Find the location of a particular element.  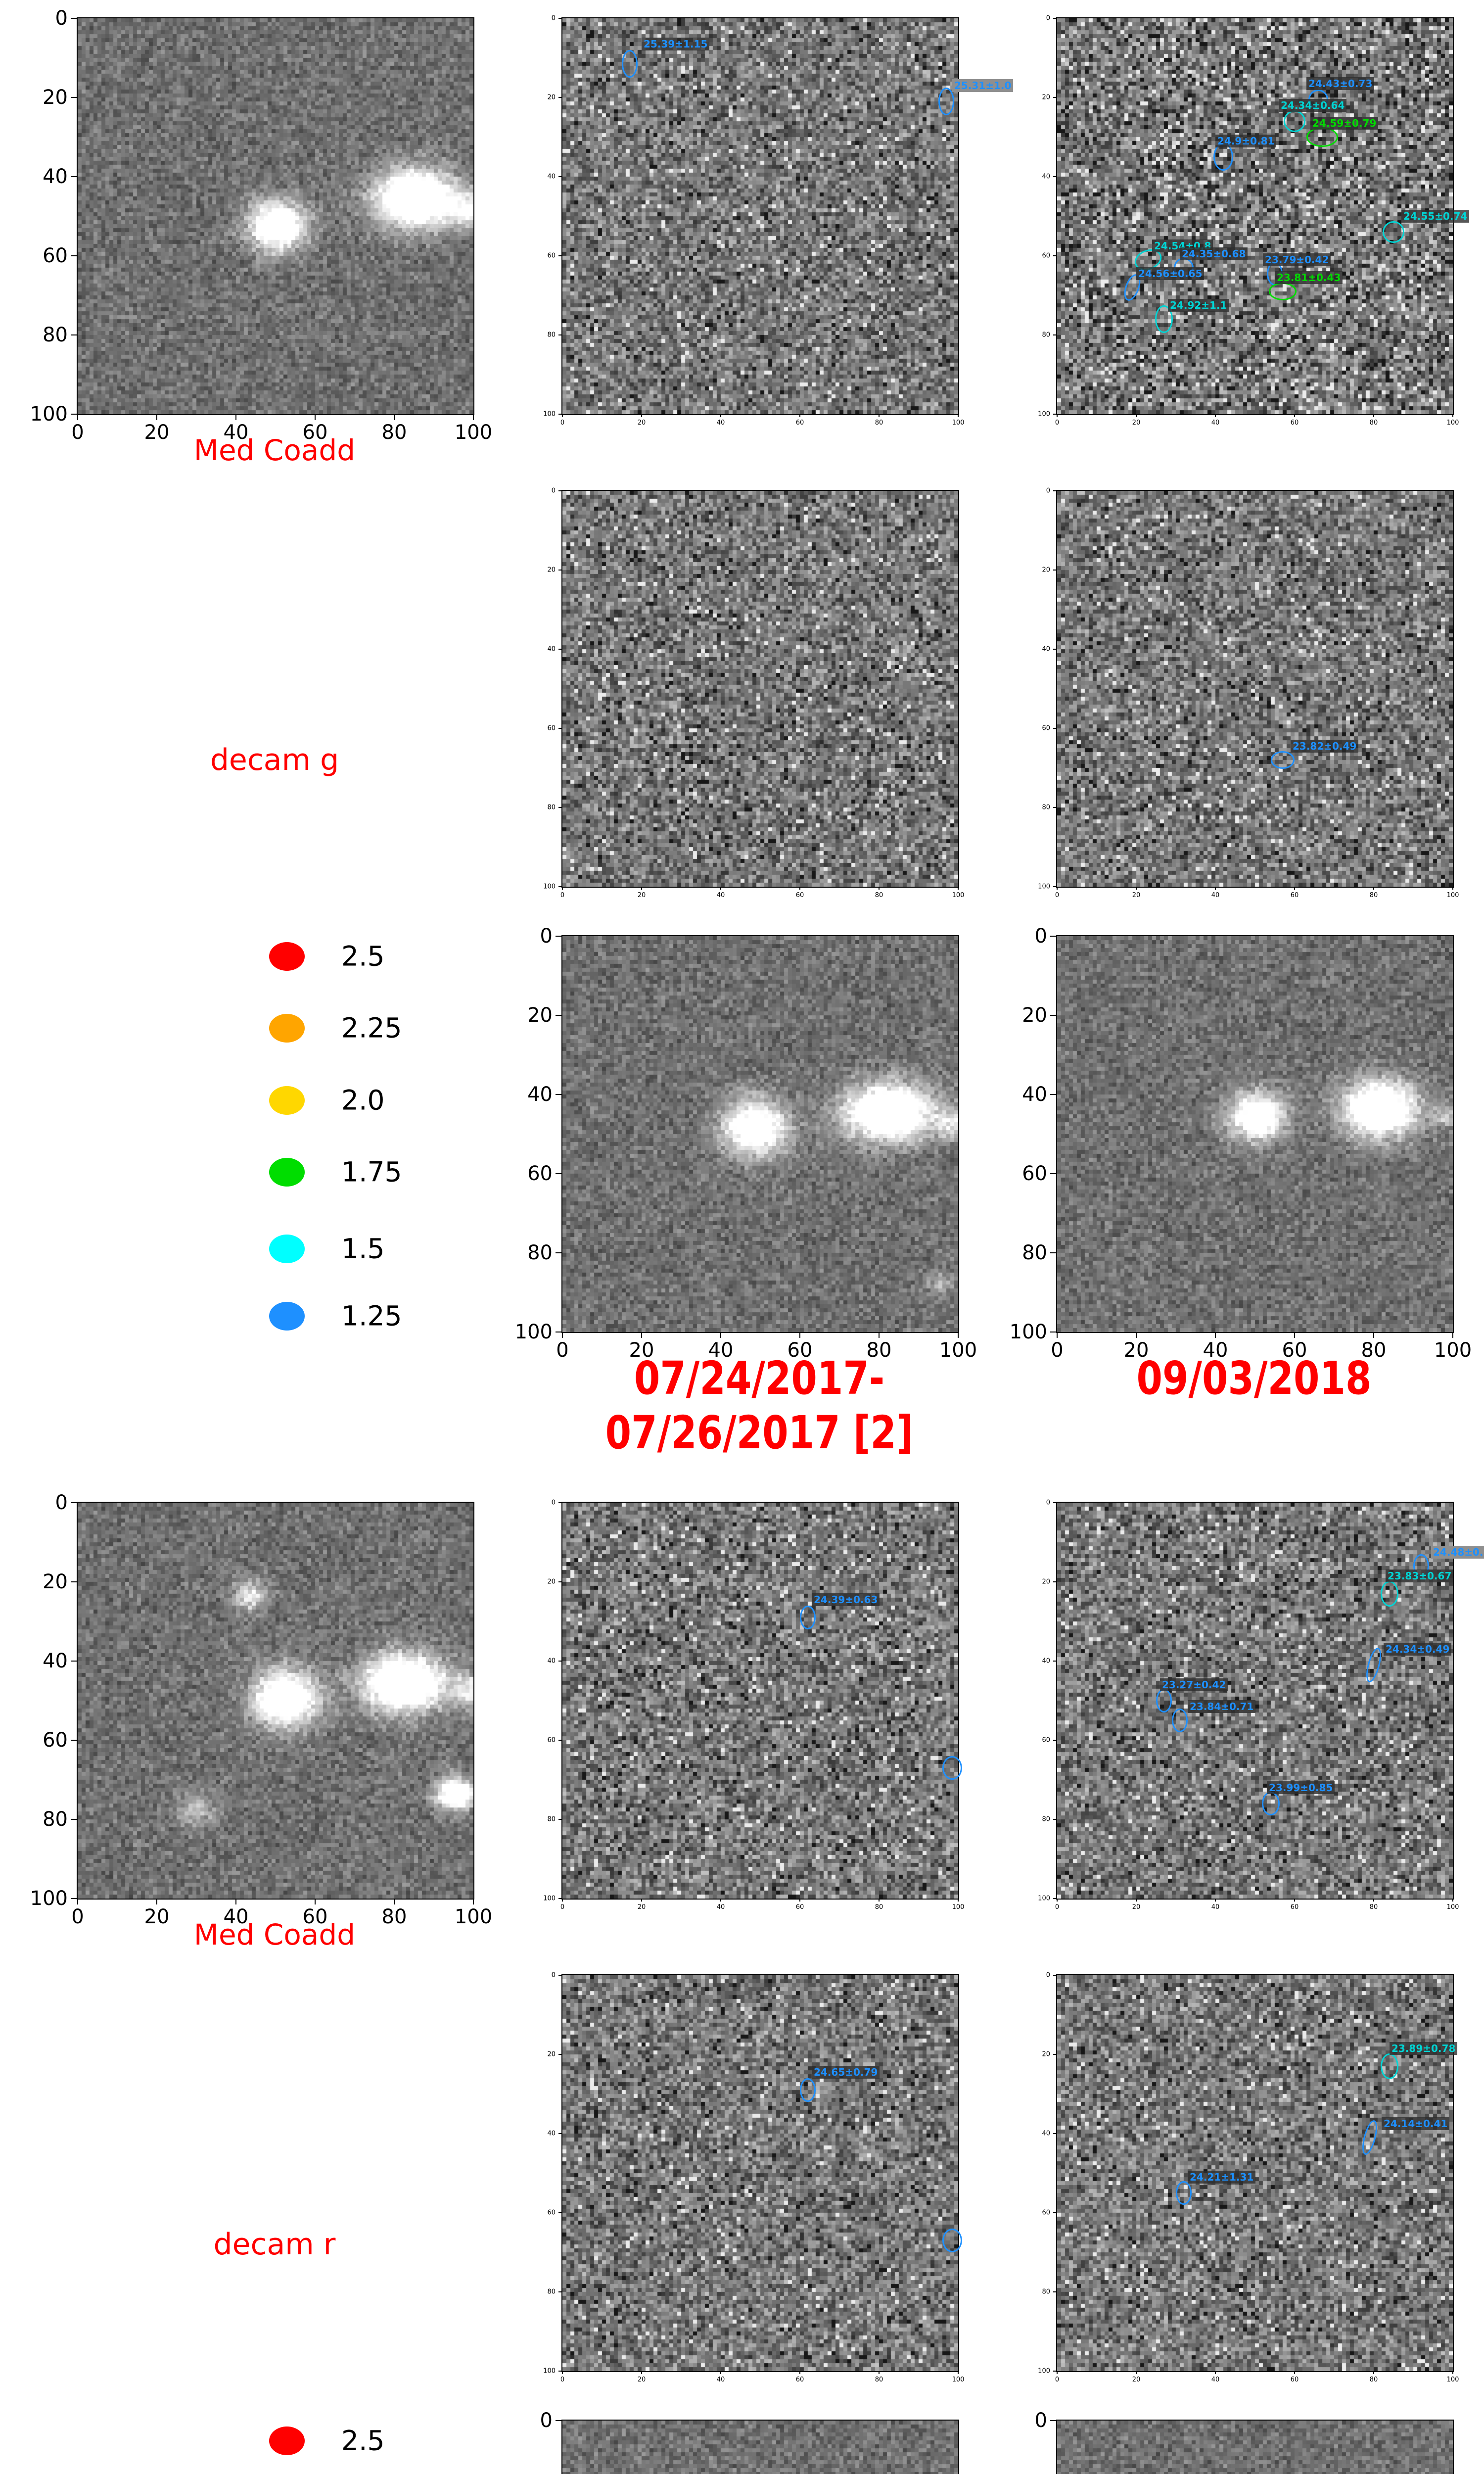

legend-value: 1.25 is located at coordinates (371, 1316).